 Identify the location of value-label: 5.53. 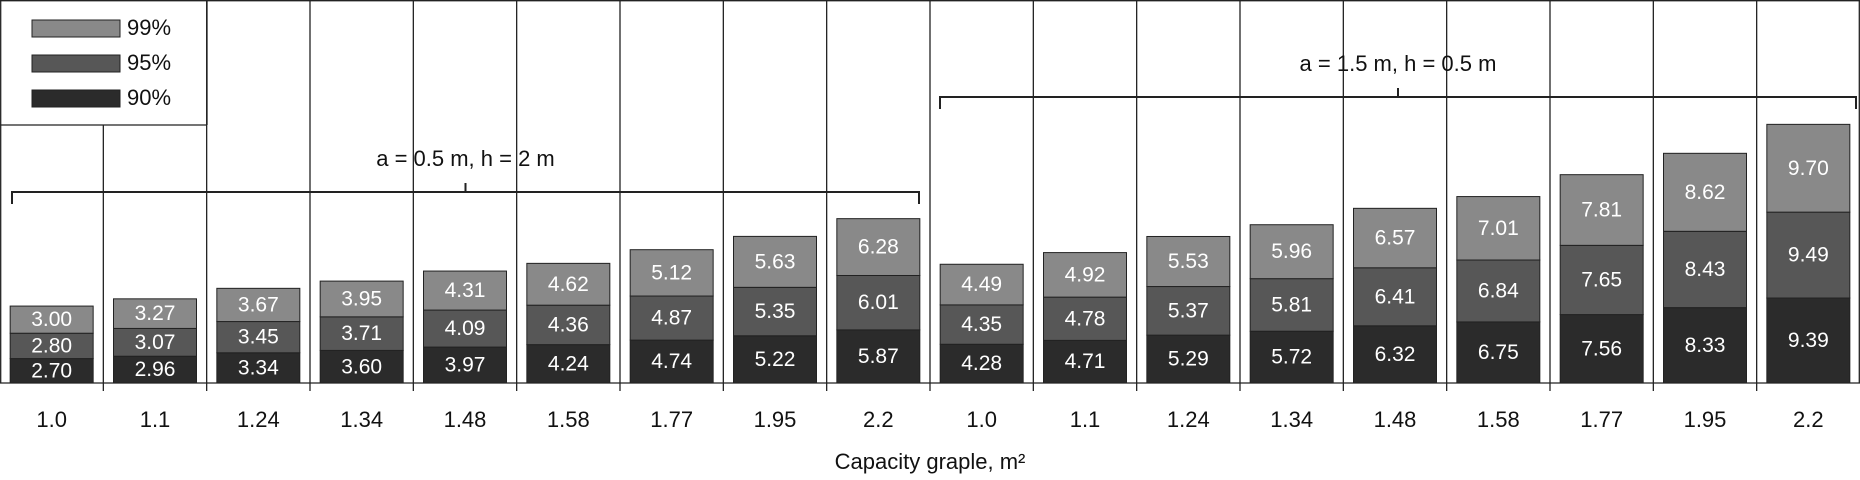
(1188, 261).